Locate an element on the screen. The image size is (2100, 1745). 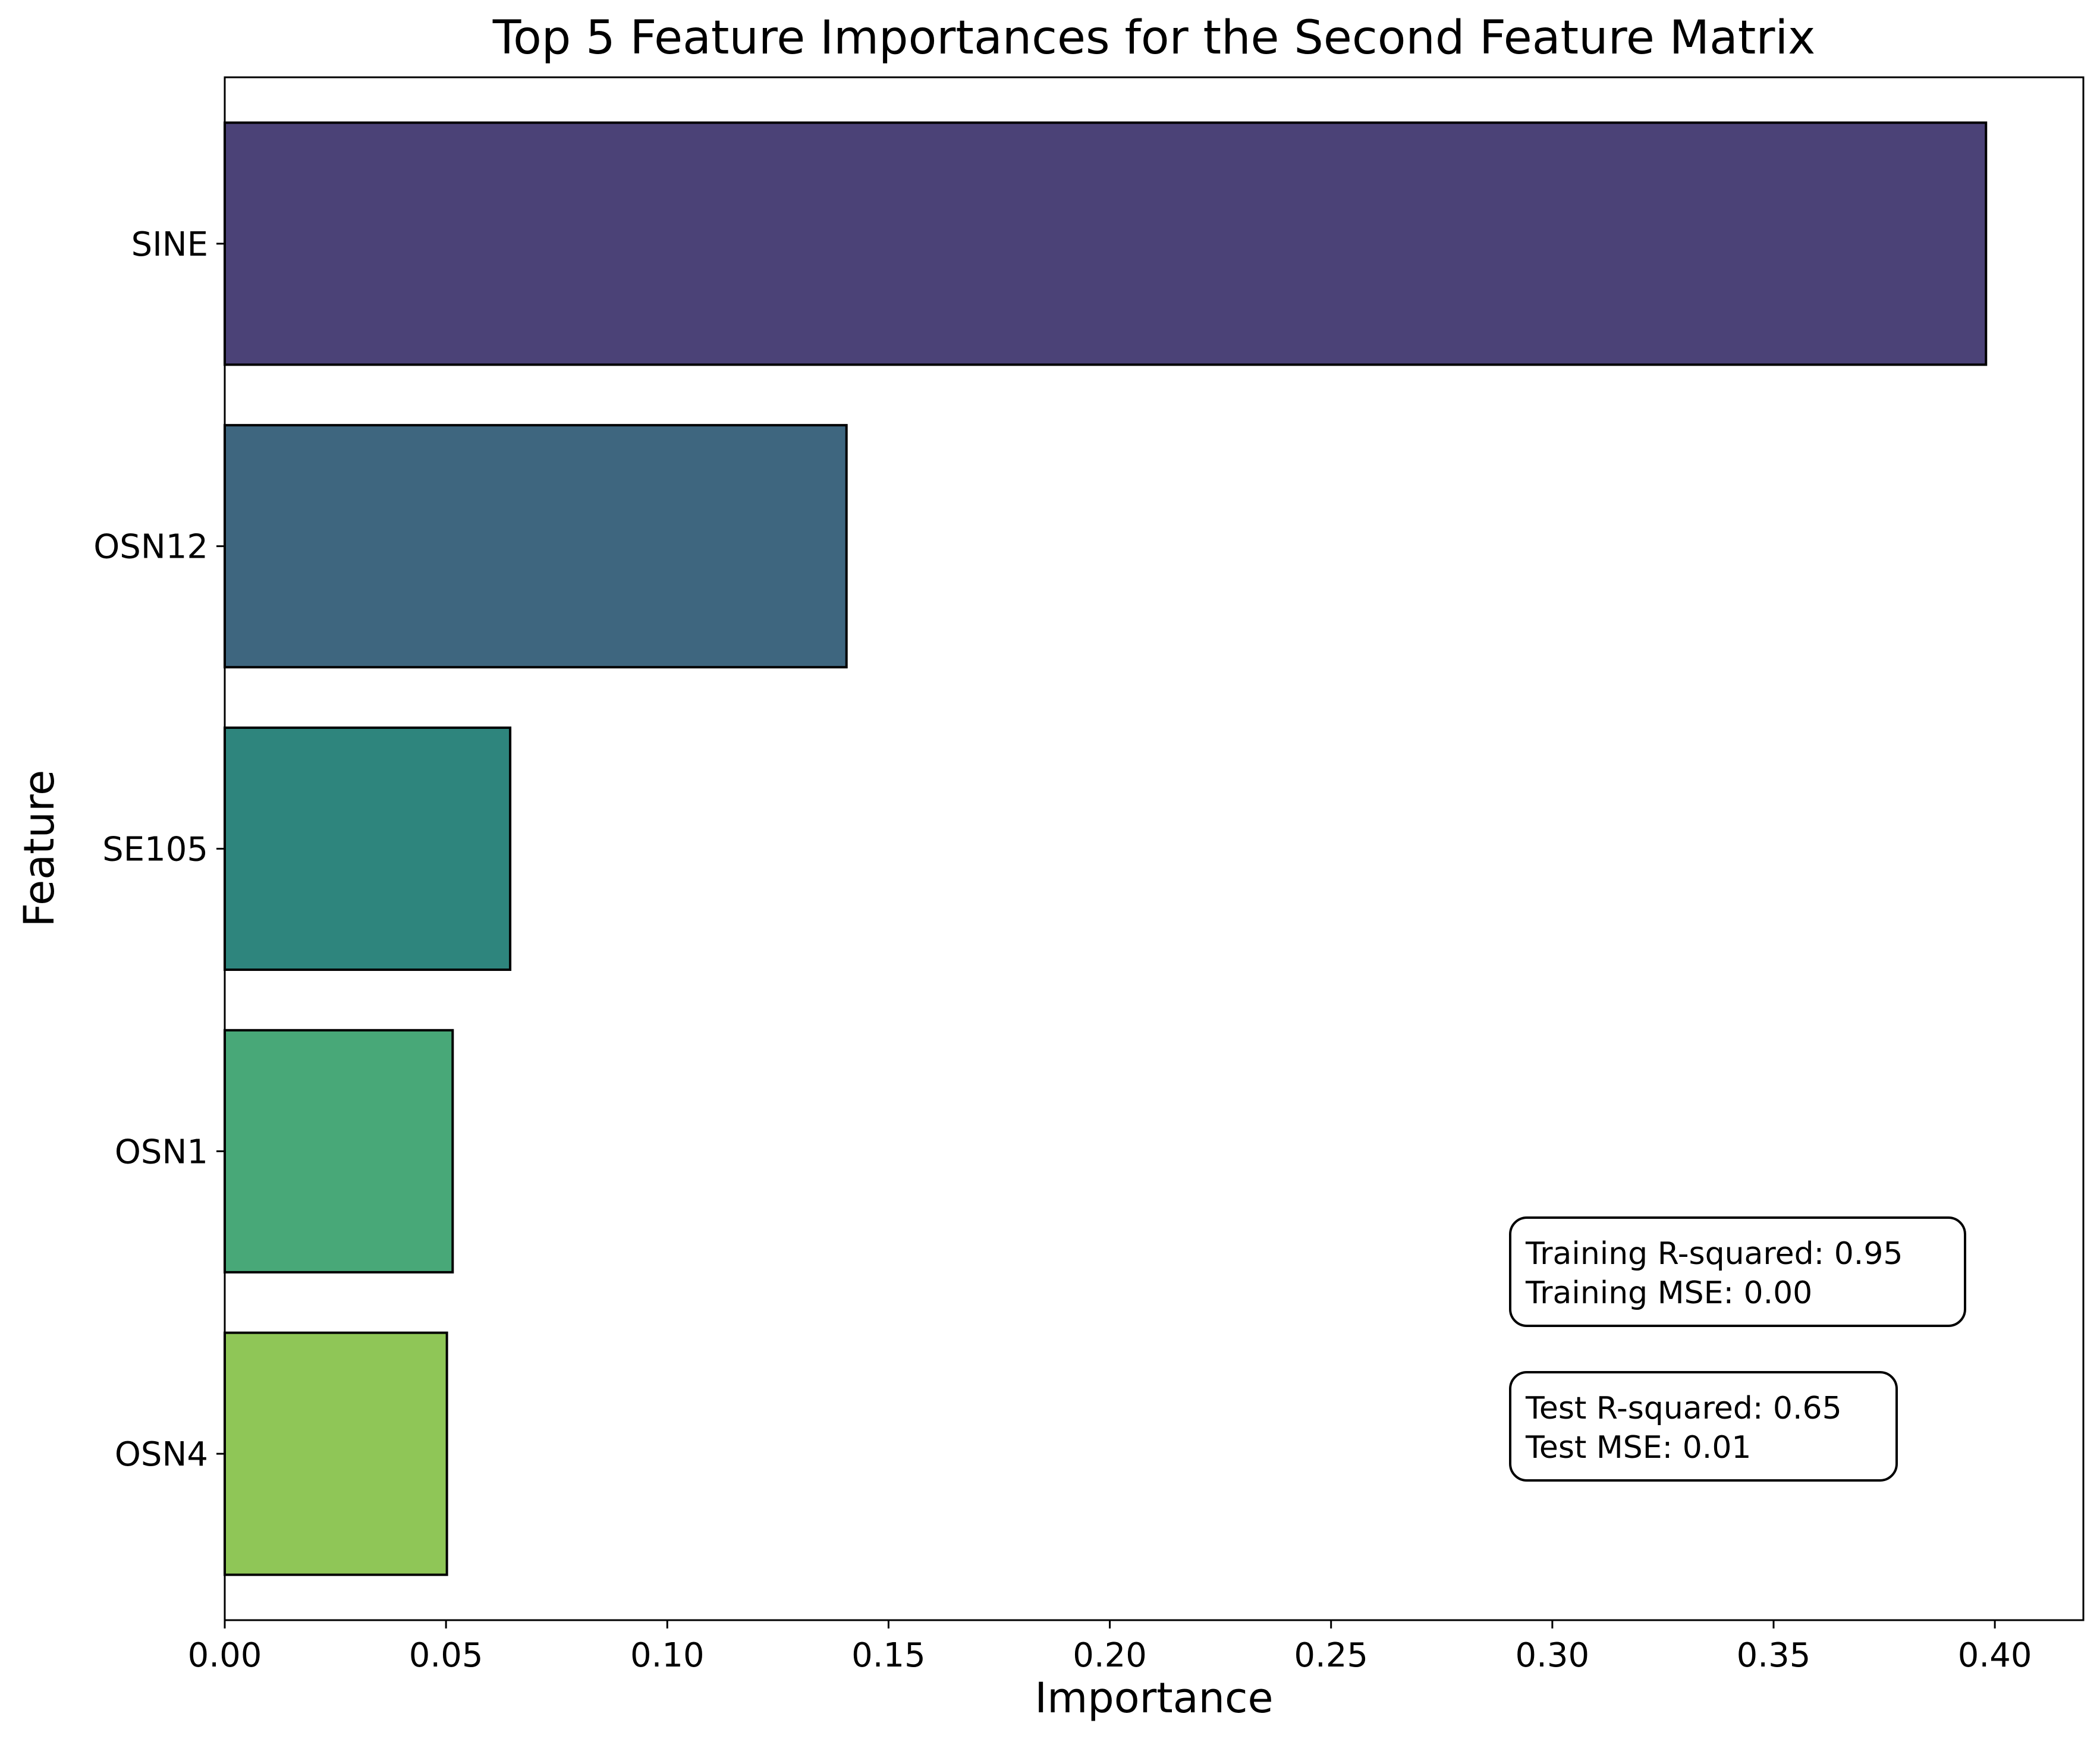
y-axis-label: Feature is located at coordinates (40, 849).